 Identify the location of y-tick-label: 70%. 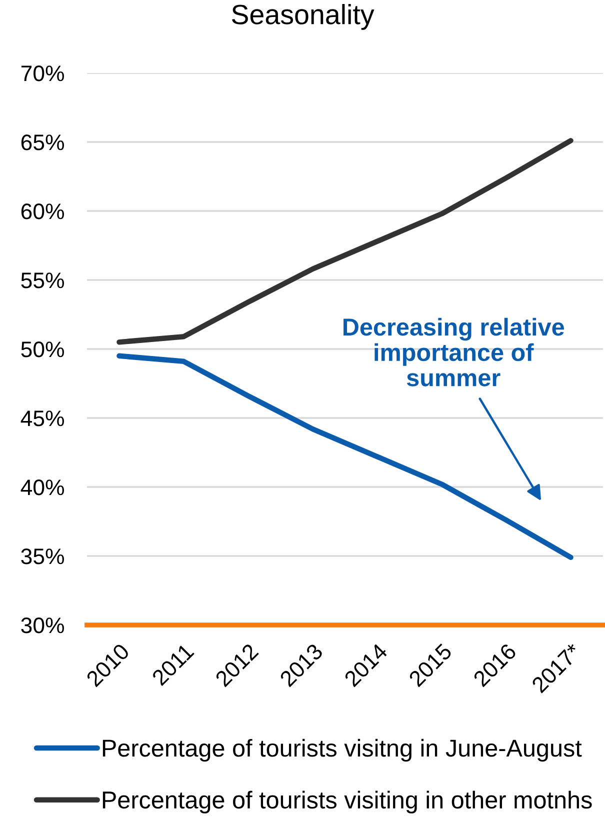
(42, 74).